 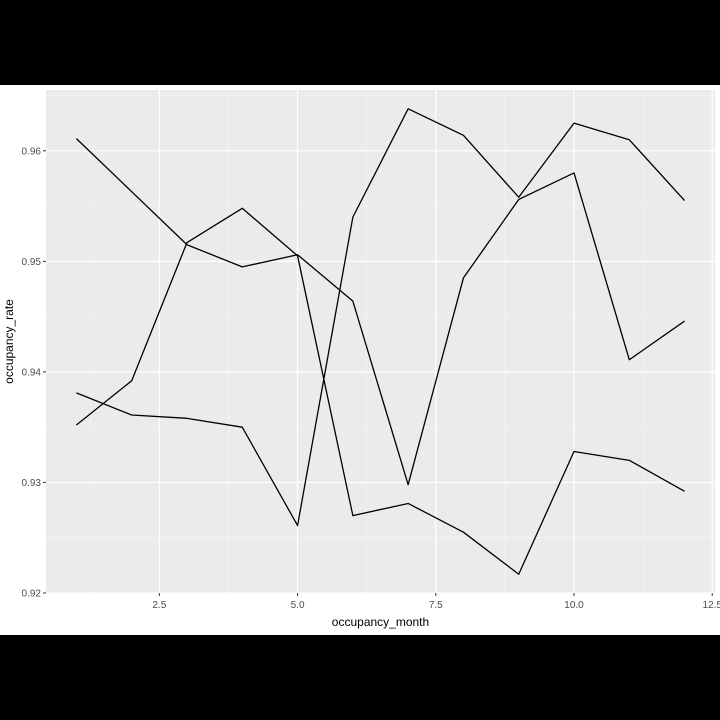 What do you see at coordinates (298, 605) in the screenshot?
I see `x-tick-label: 5.0` at bounding box center [298, 605].